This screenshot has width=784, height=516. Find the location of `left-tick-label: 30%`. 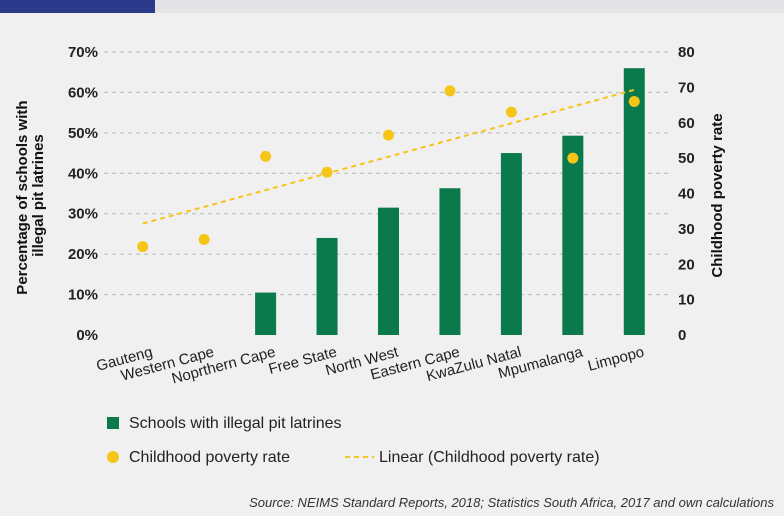

left-tick-label: 30% is located at coordinates (83, 214).